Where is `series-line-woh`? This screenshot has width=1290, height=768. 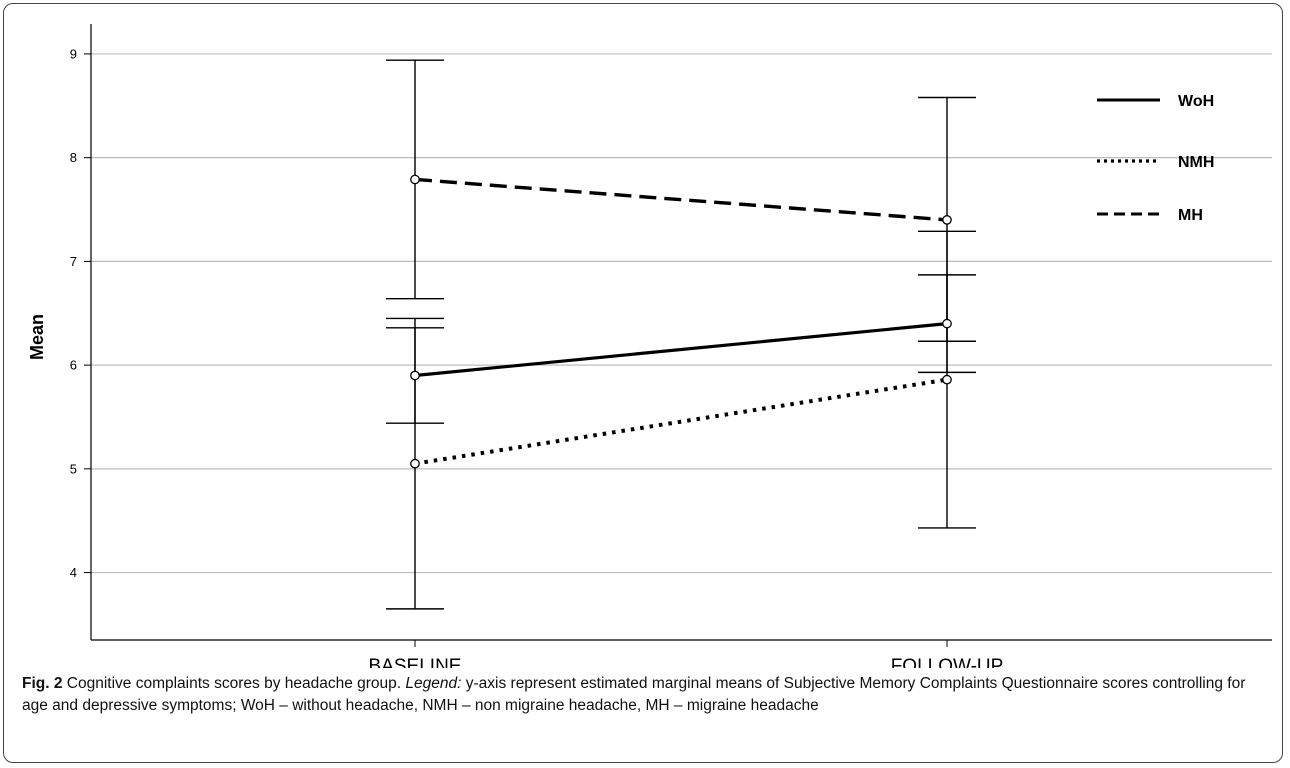 series-line-woh is located at coordinates (681, 350).